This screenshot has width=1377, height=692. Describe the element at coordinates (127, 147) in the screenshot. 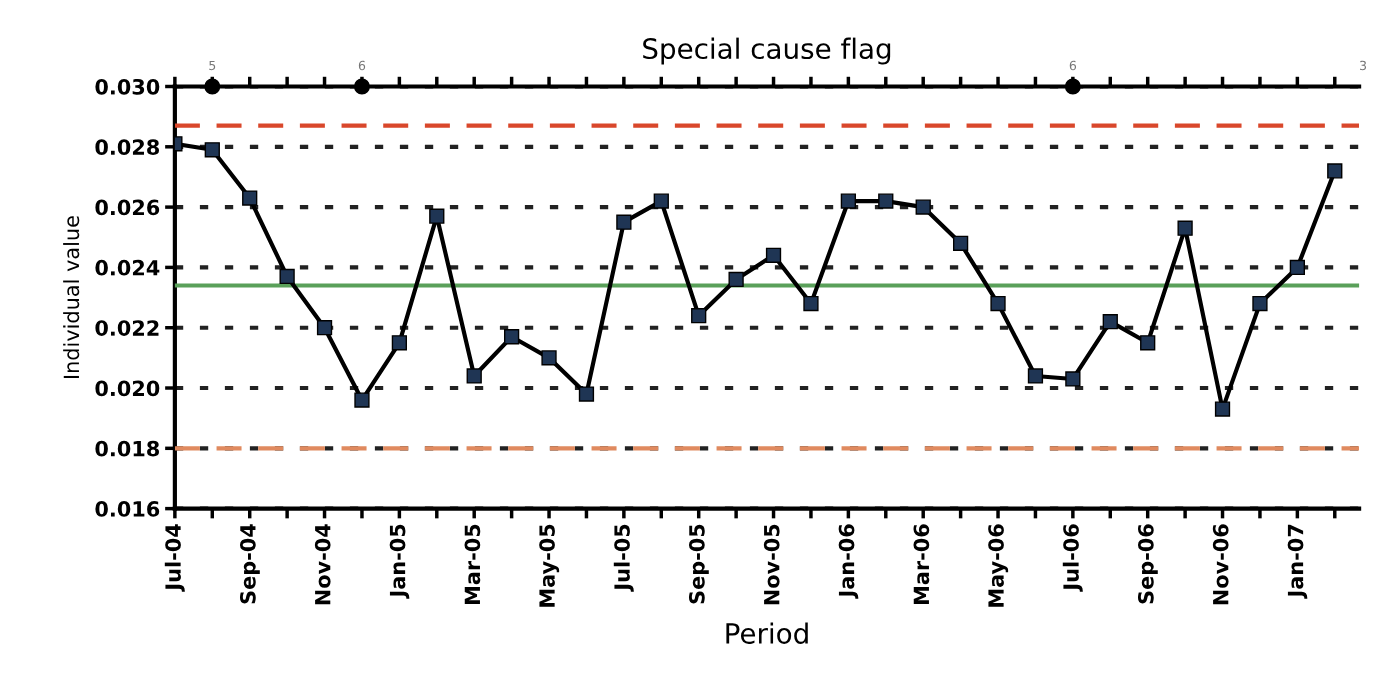

I see `y-tick-label: 0.028` at that location.